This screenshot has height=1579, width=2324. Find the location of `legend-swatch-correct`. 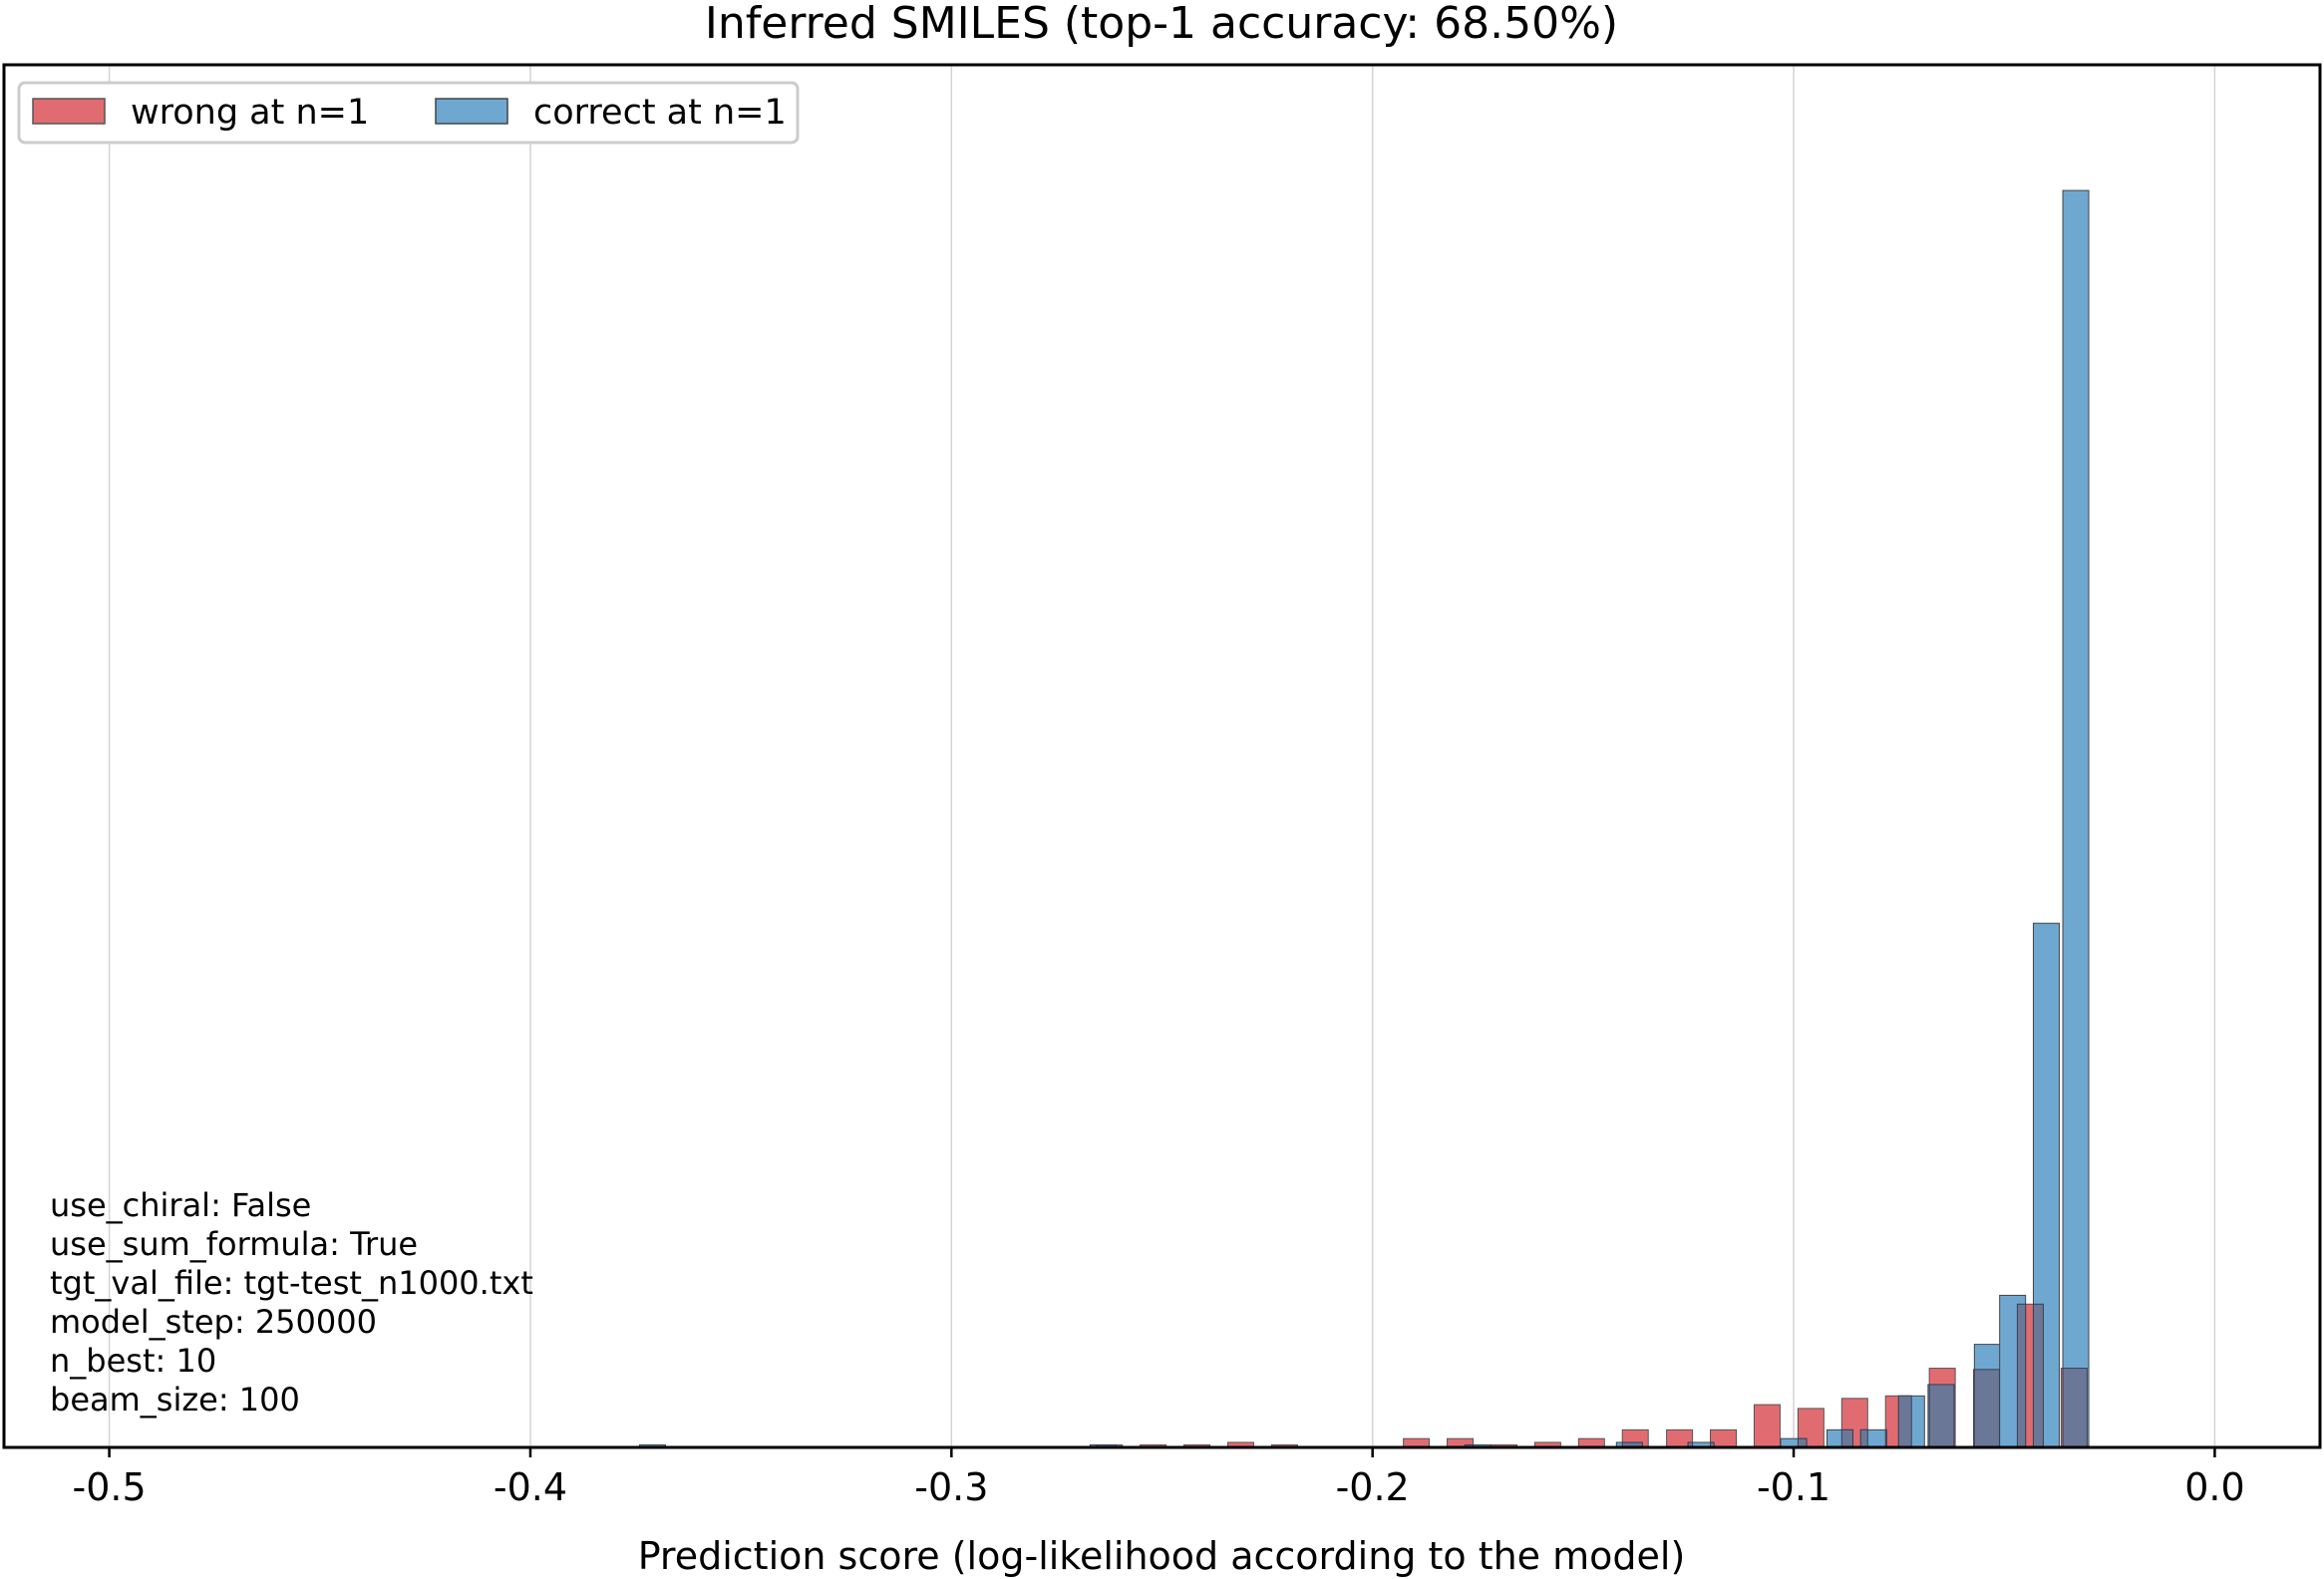

legend-swatch-correct is located at coordinates (471, 111).